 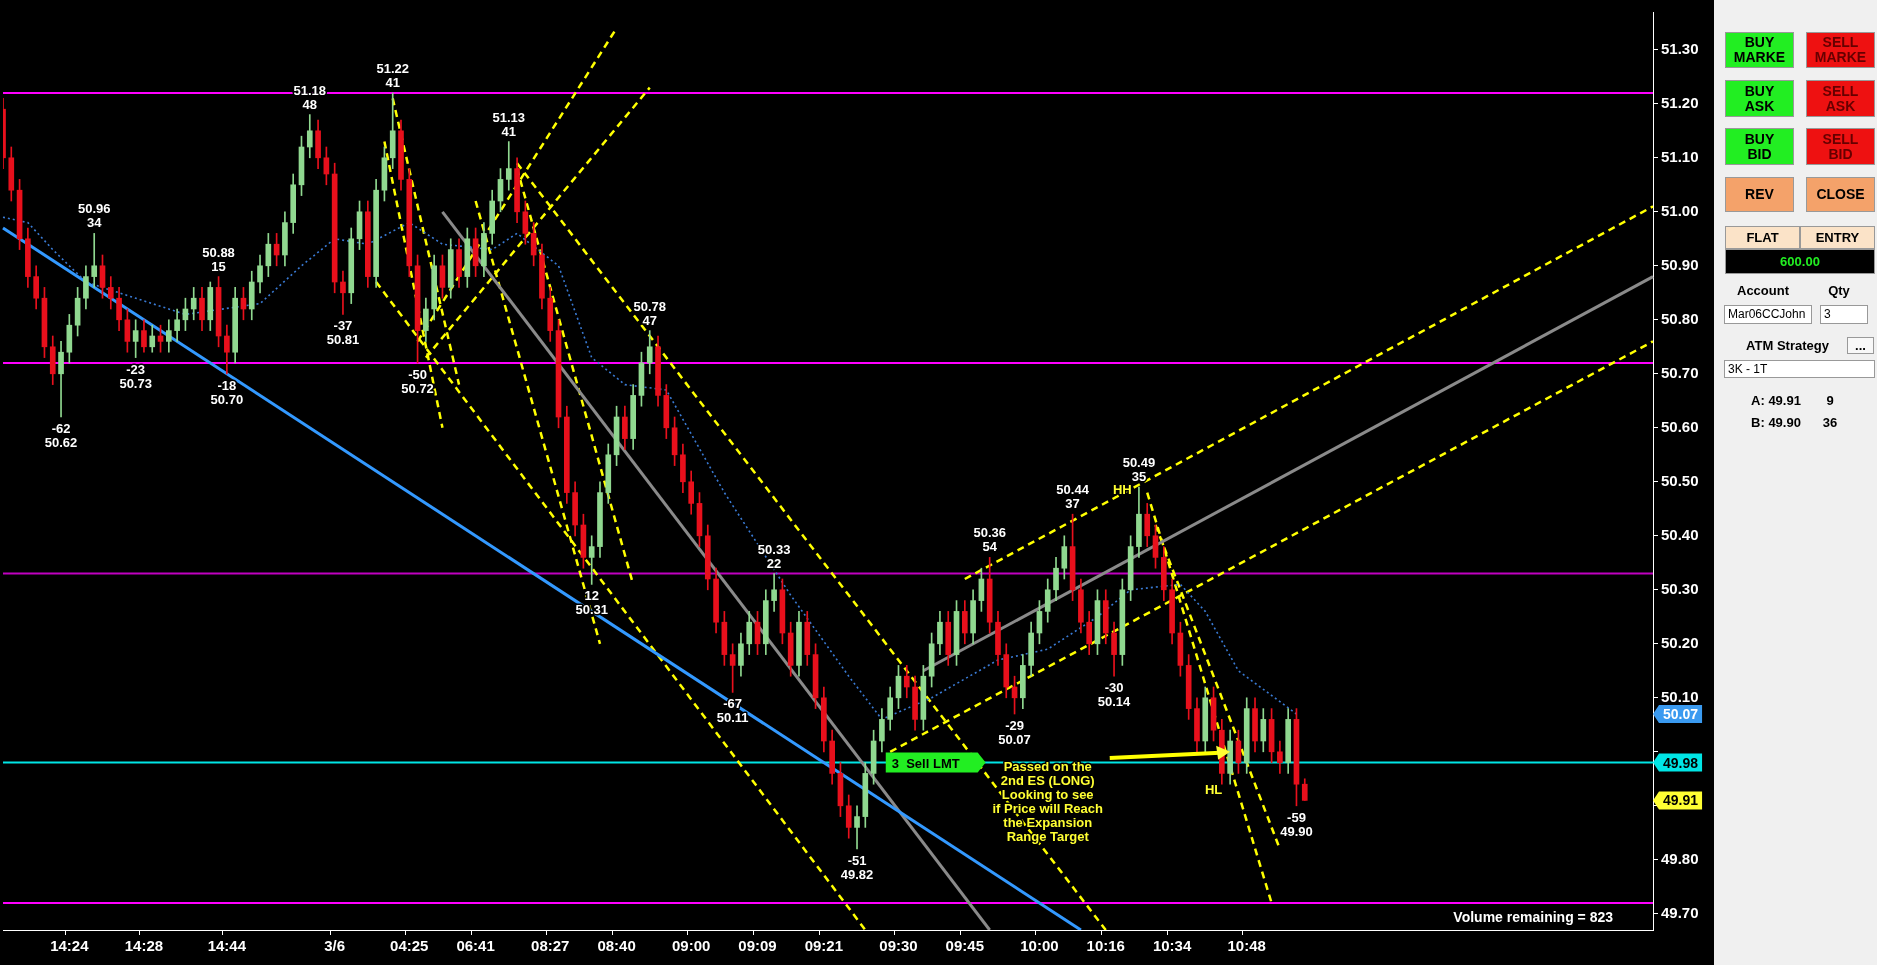 I want to click on text: SELL ASK, so click(x=1840, y=98).